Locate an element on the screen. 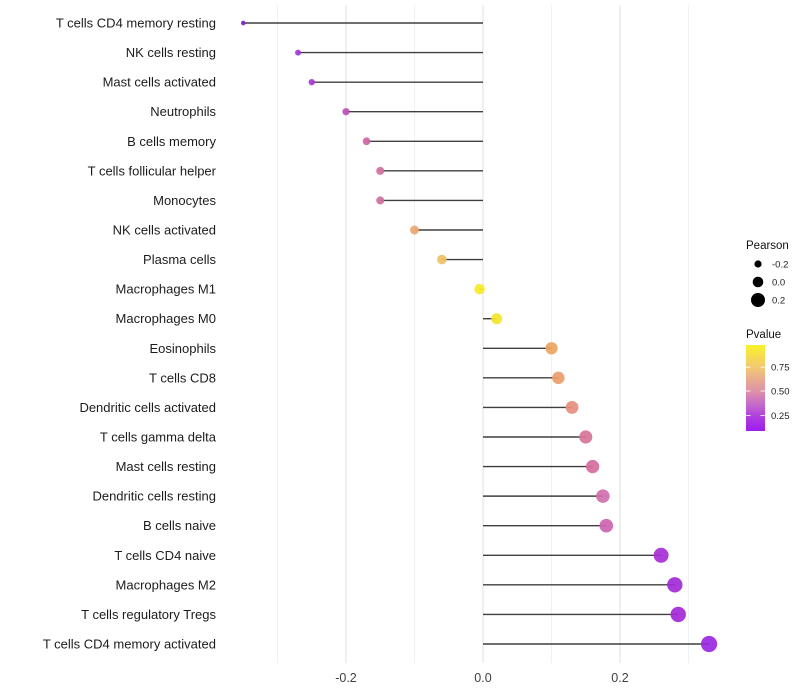 The image size is (800, 700). y-axis-label: Dendritic cells activated is located at coordinates (147, 407).